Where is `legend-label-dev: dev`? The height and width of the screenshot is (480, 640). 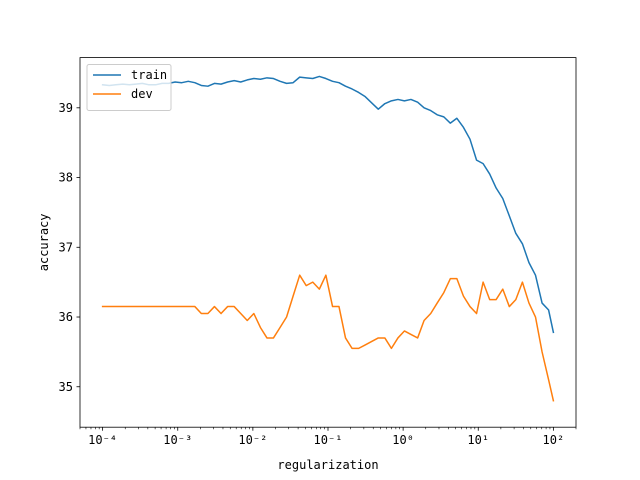
legend-label-dev: dev is located at coordinates (142, 94).